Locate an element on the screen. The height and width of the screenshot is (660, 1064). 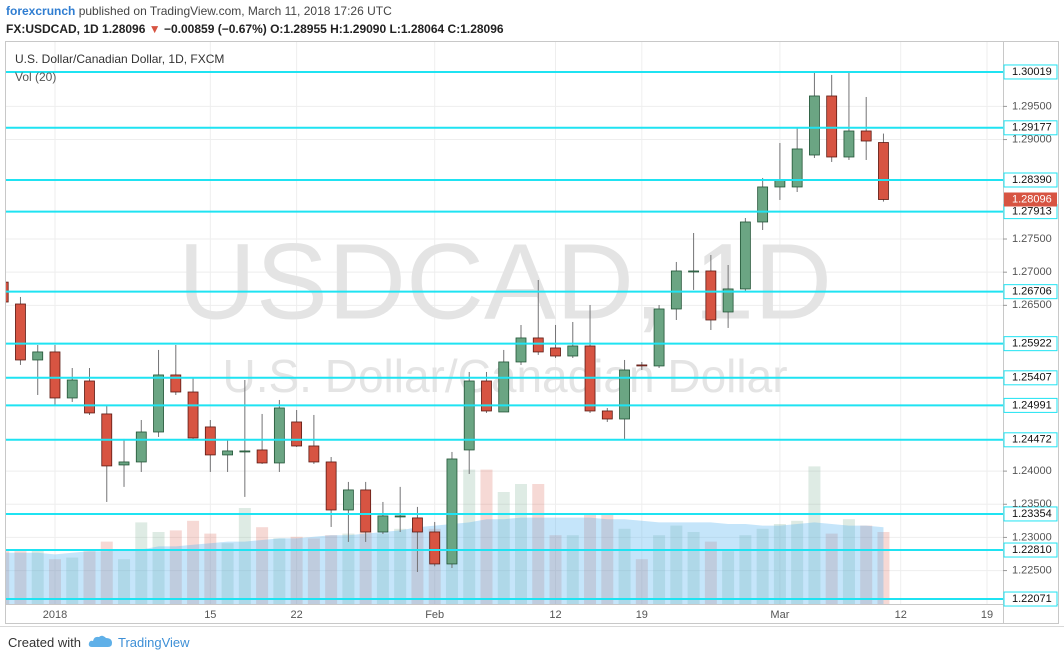
y-tick-label: 1.29000 is located at coordinates (1032, 139).